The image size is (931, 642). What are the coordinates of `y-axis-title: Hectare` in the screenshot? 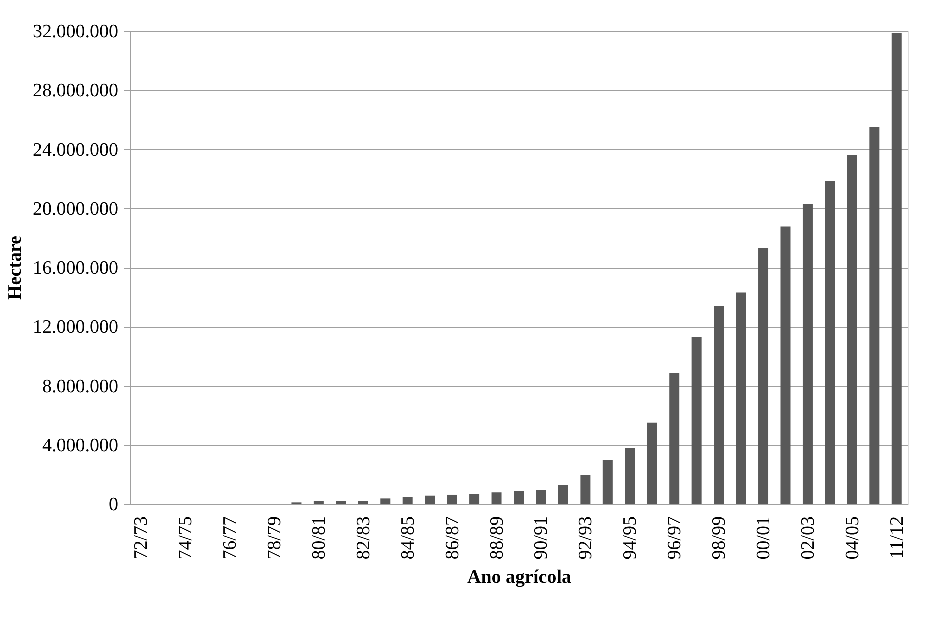 It's located at (15, 268).